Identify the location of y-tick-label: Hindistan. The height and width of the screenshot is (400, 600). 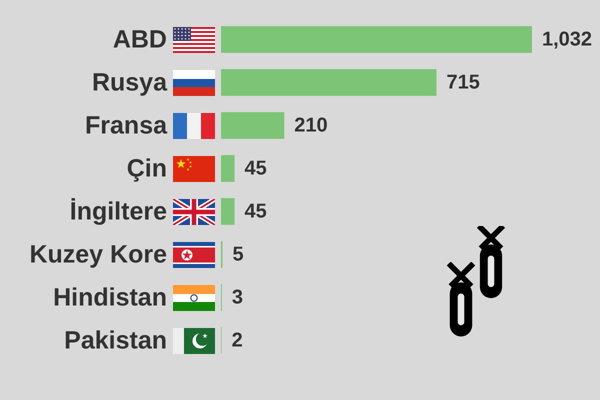
(110, 298).